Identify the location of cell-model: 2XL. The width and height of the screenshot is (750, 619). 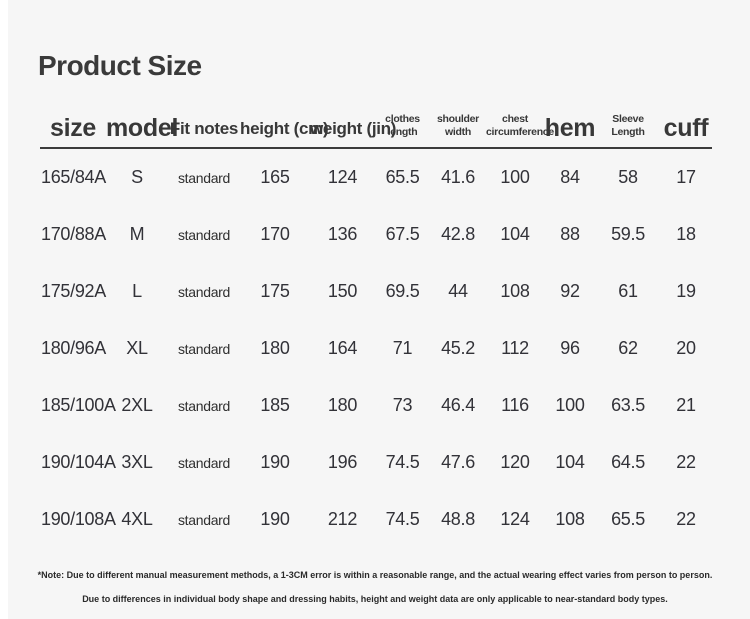
(137, 405).